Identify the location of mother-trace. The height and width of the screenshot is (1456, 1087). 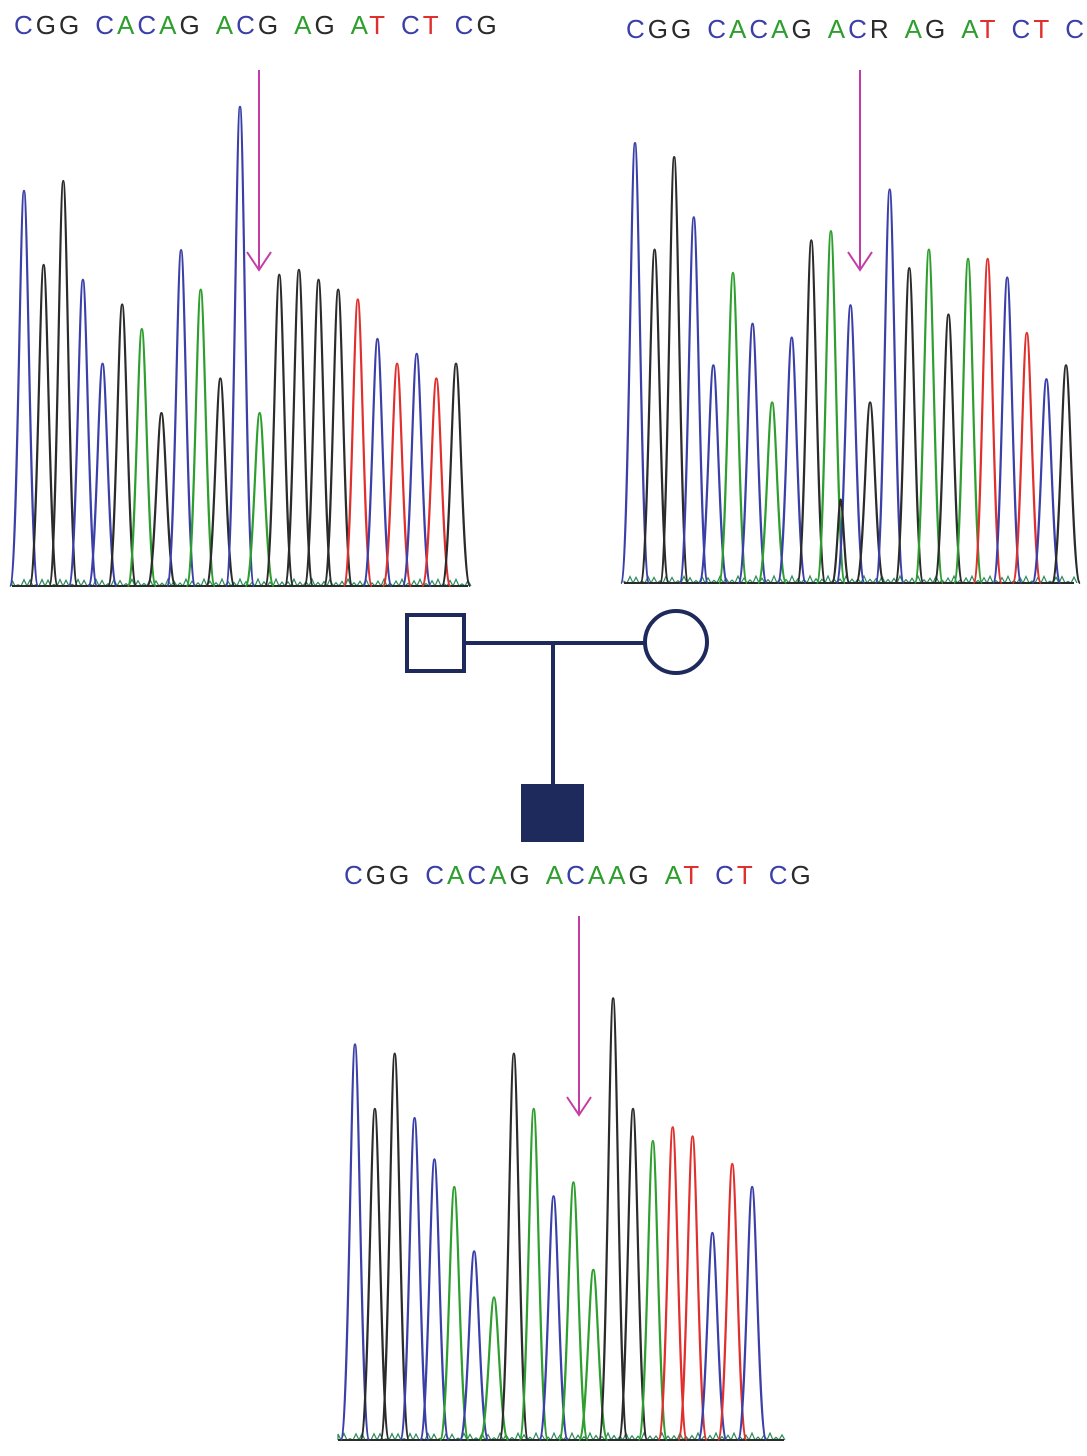
(850, 363).